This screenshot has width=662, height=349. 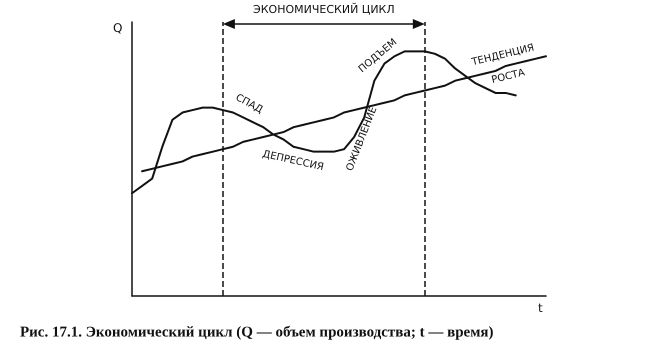 I want to click on y-axis-title: Q, so click(x=117, y=28).